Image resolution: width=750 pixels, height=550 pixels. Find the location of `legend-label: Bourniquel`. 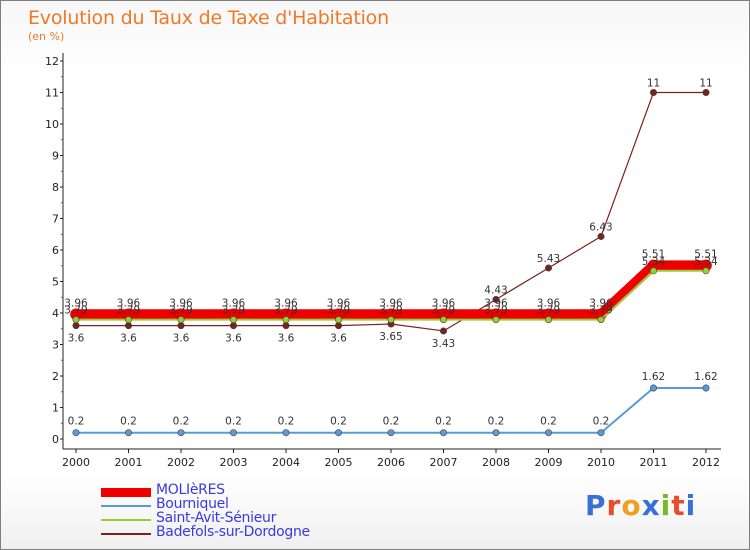

legend-label: Bourniquel is located at coordinates (192, 504).